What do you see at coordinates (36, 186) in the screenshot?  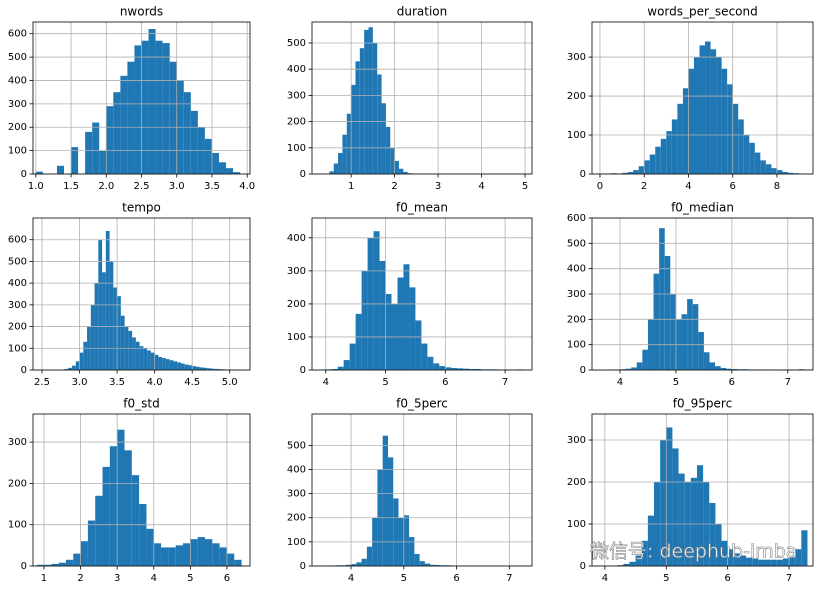 I see `x-tick-label: 1.0` at bounding box center [36, 186].